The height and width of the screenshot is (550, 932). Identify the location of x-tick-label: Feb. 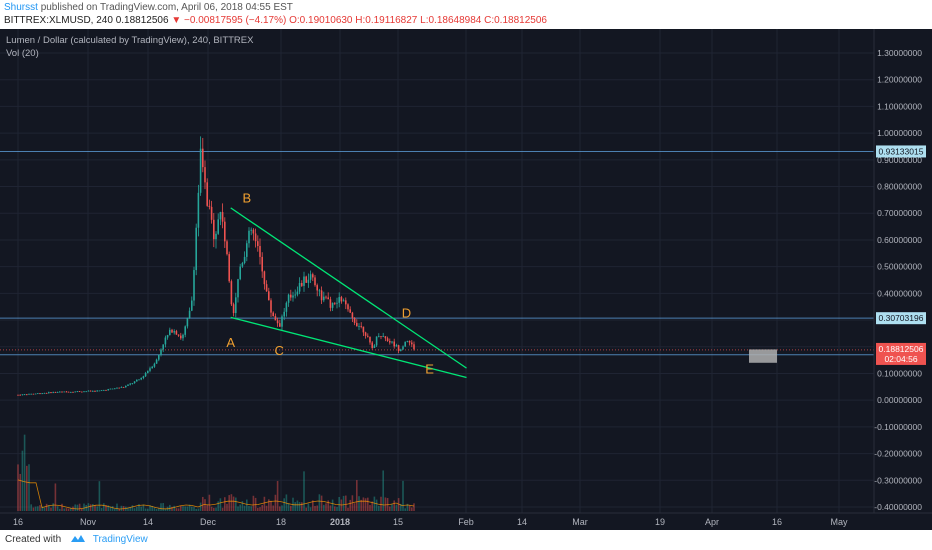
(466, 522).